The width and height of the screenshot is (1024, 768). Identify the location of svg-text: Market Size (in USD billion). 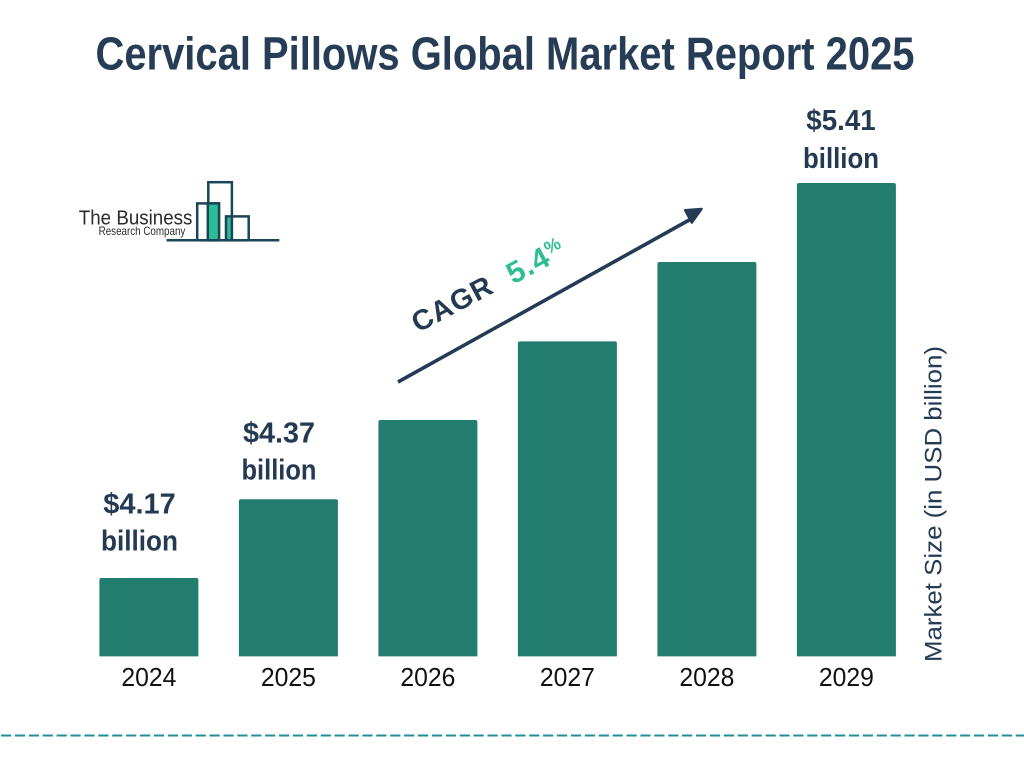
(934, 504).